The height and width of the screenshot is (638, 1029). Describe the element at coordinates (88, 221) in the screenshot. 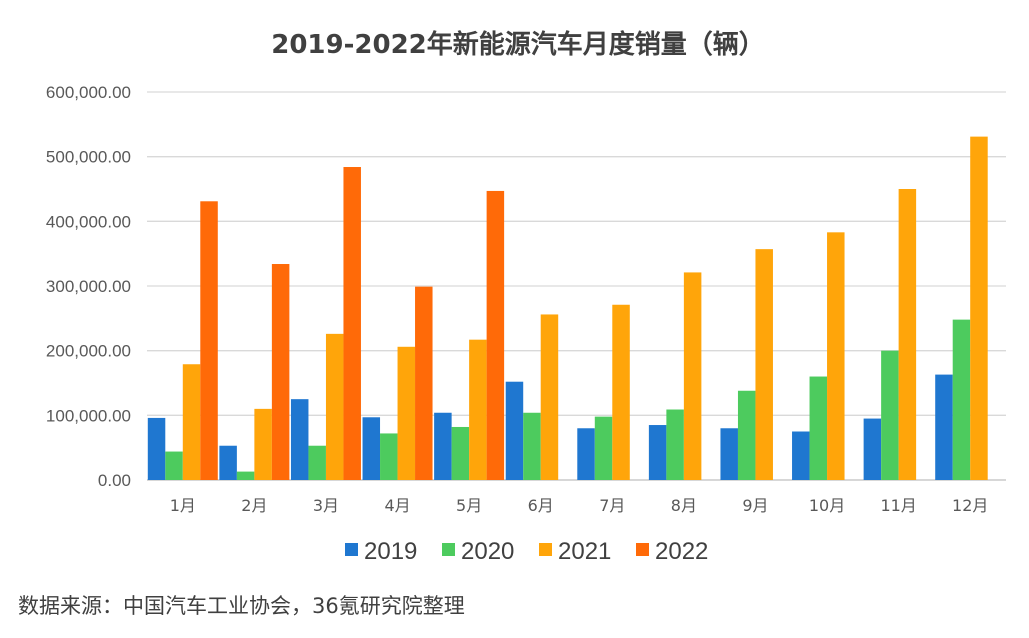

I see `y-tick-label: 400,000.00` at that location.